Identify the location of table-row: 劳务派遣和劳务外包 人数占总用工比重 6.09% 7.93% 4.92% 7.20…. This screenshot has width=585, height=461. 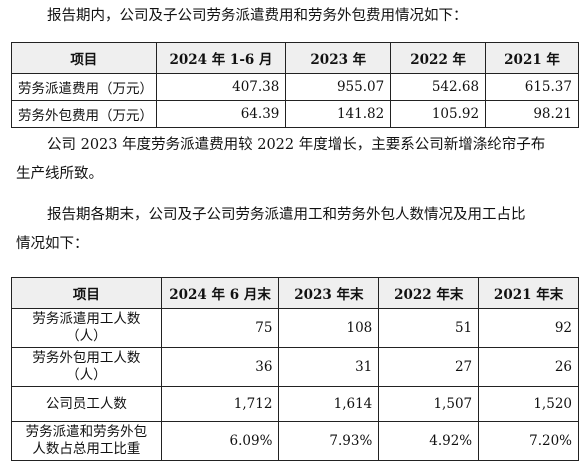
(295, 441).